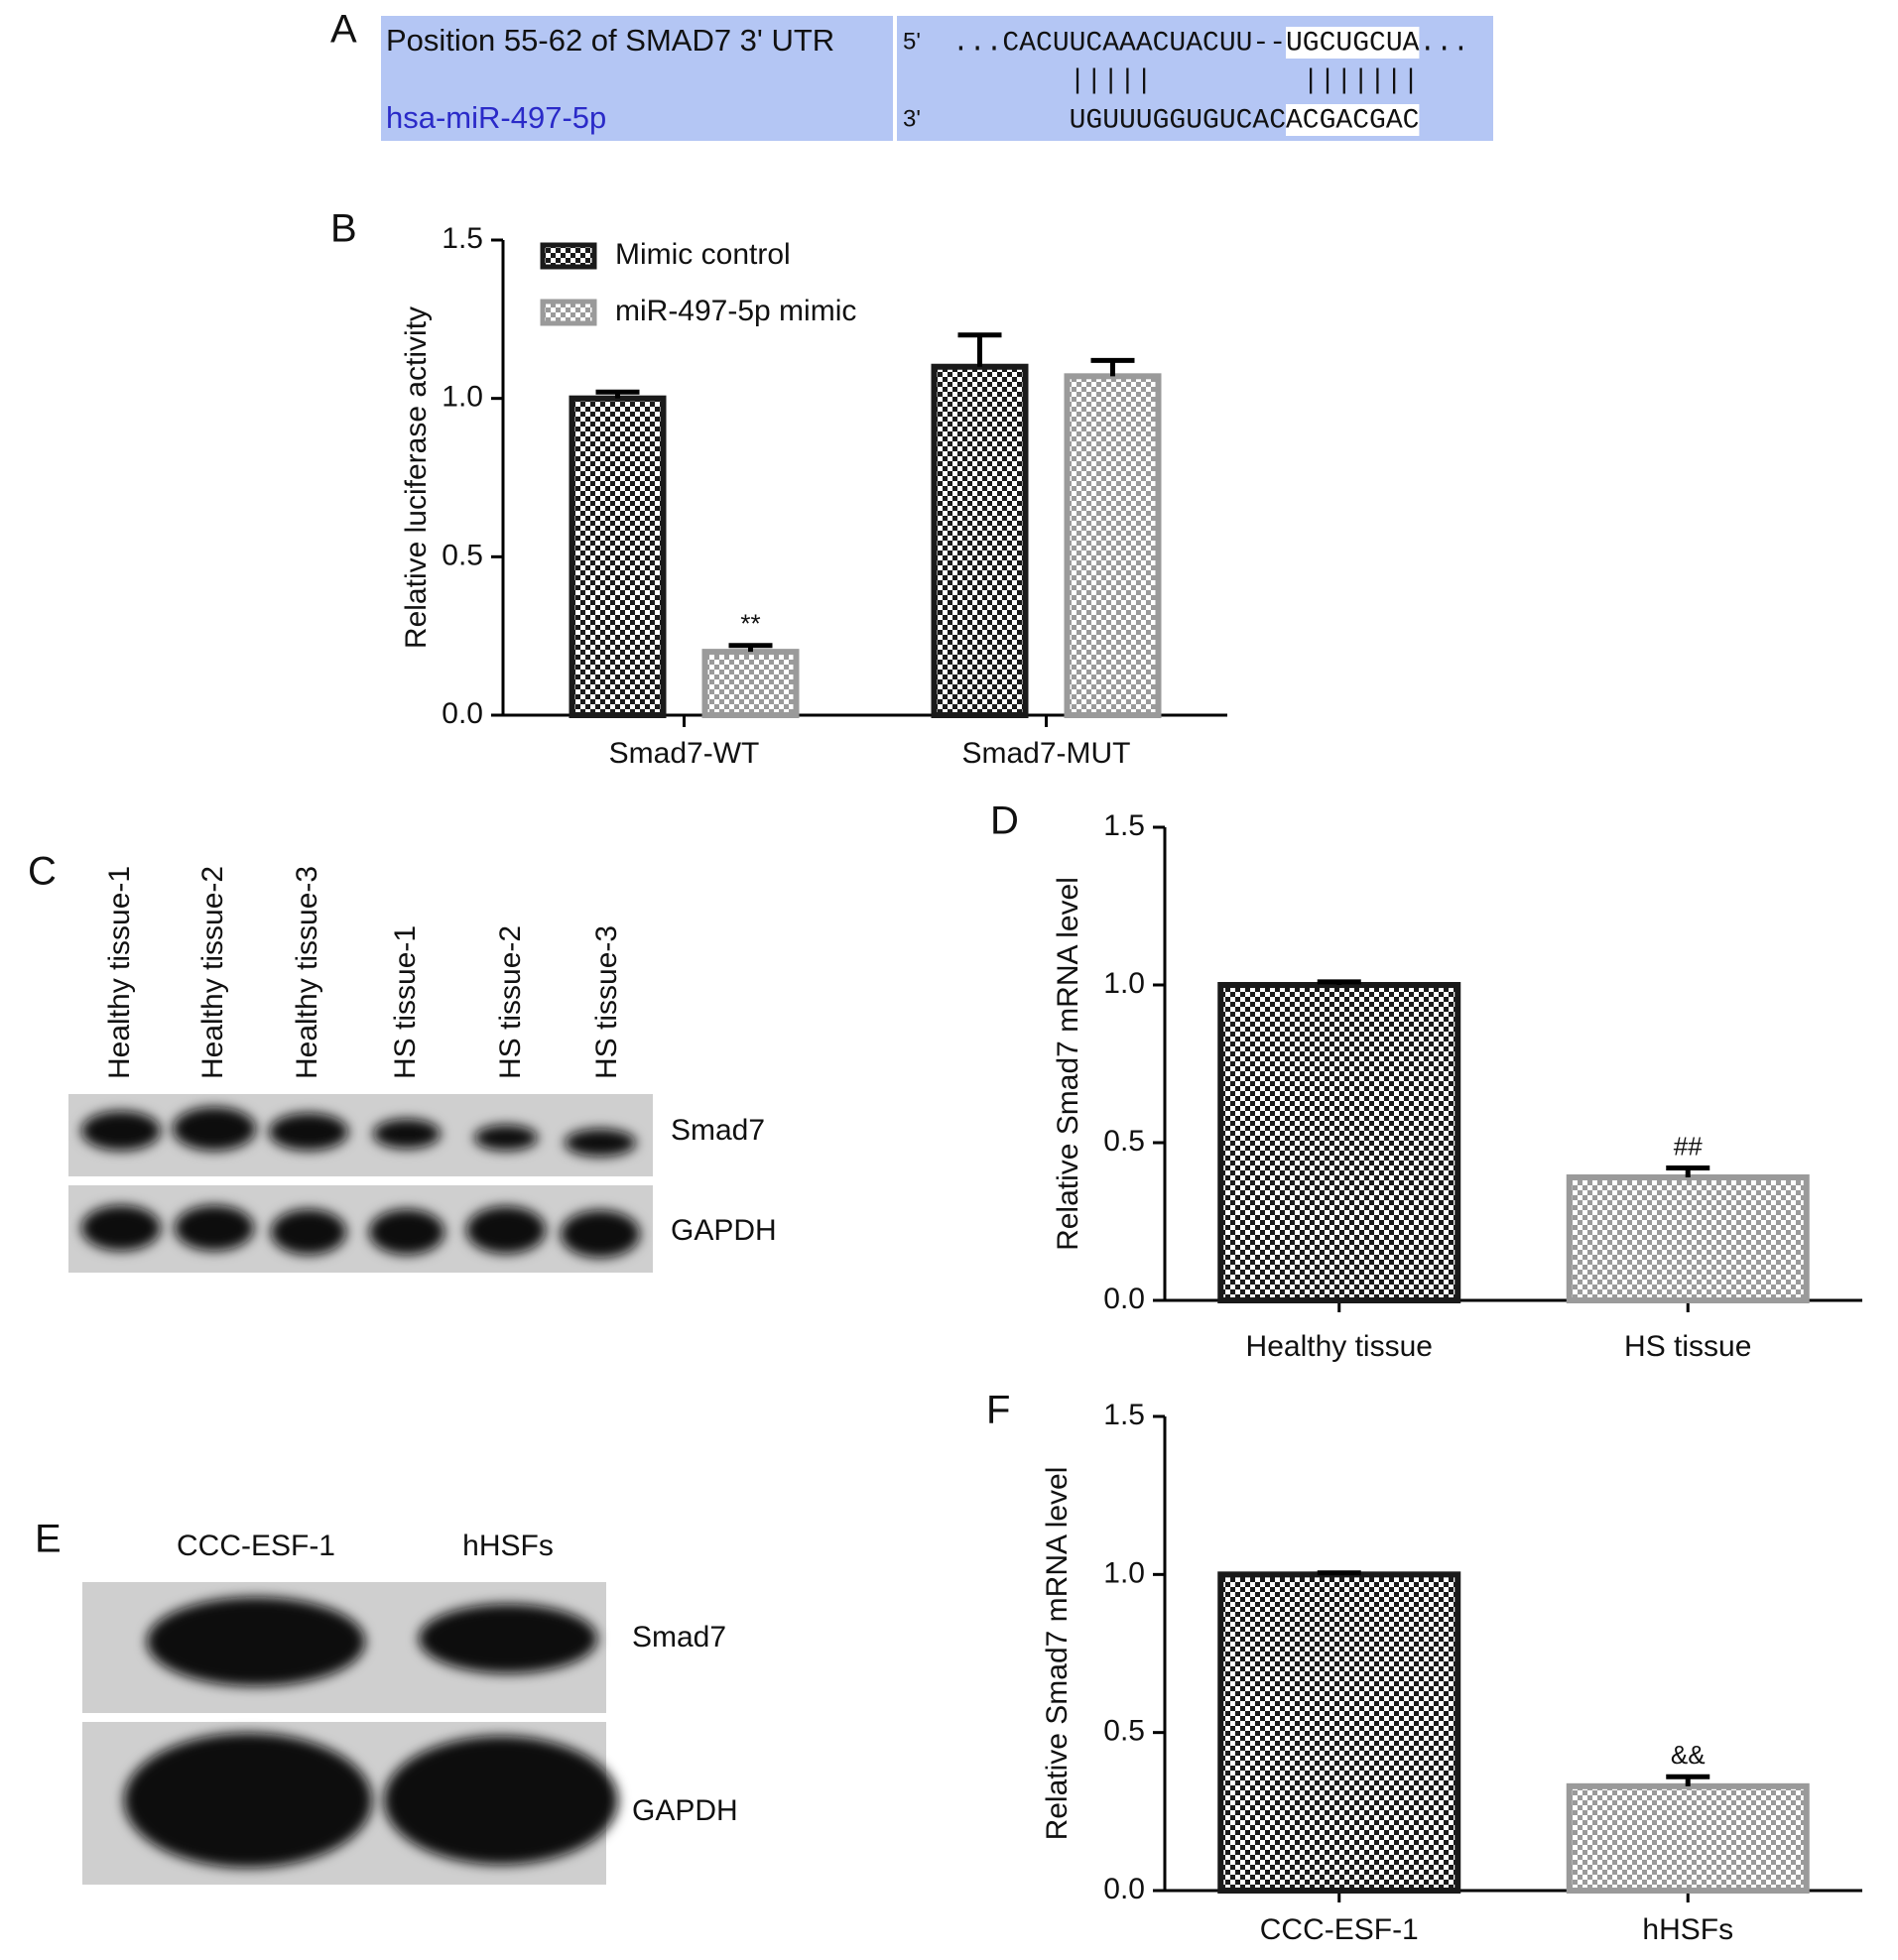  What do you see at coordinates (610, 41) in the screenshot?
I see `target-name: Position 55-62 of SMAD7 3' UTR` at bounding box center [610, 41].